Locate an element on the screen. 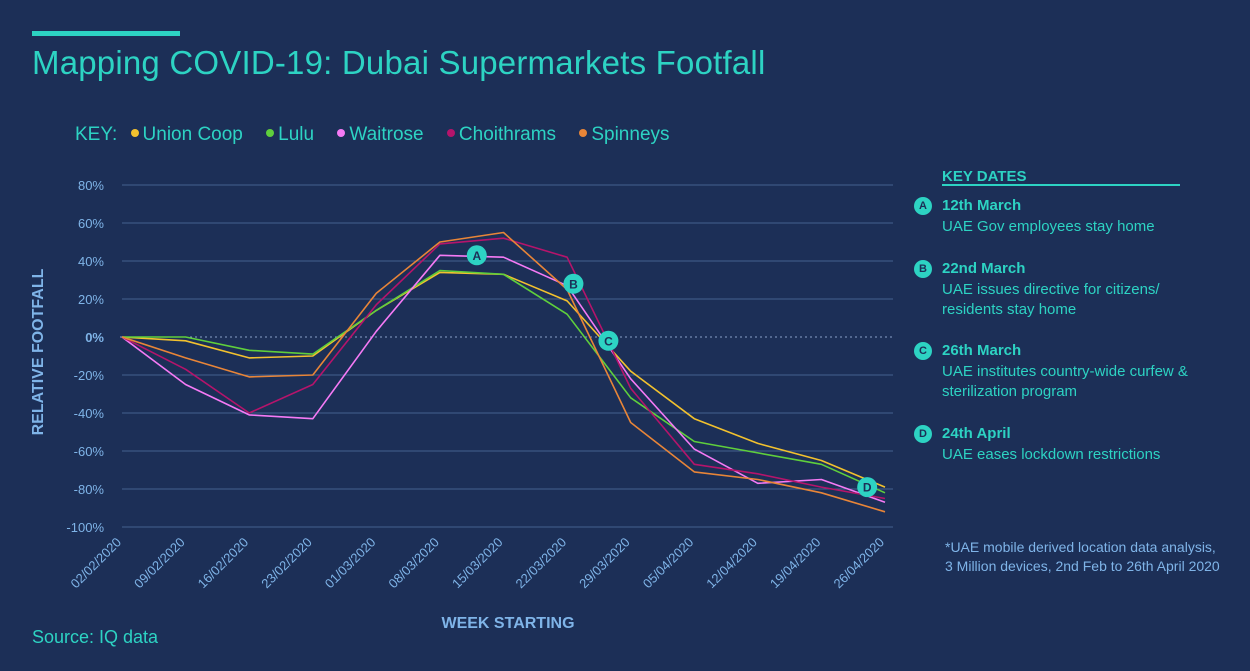 Image resolution: width=1250 pixels, height=671 pixels. legend-item-waitrose: Waitrose is located at coordinates (380, 134).